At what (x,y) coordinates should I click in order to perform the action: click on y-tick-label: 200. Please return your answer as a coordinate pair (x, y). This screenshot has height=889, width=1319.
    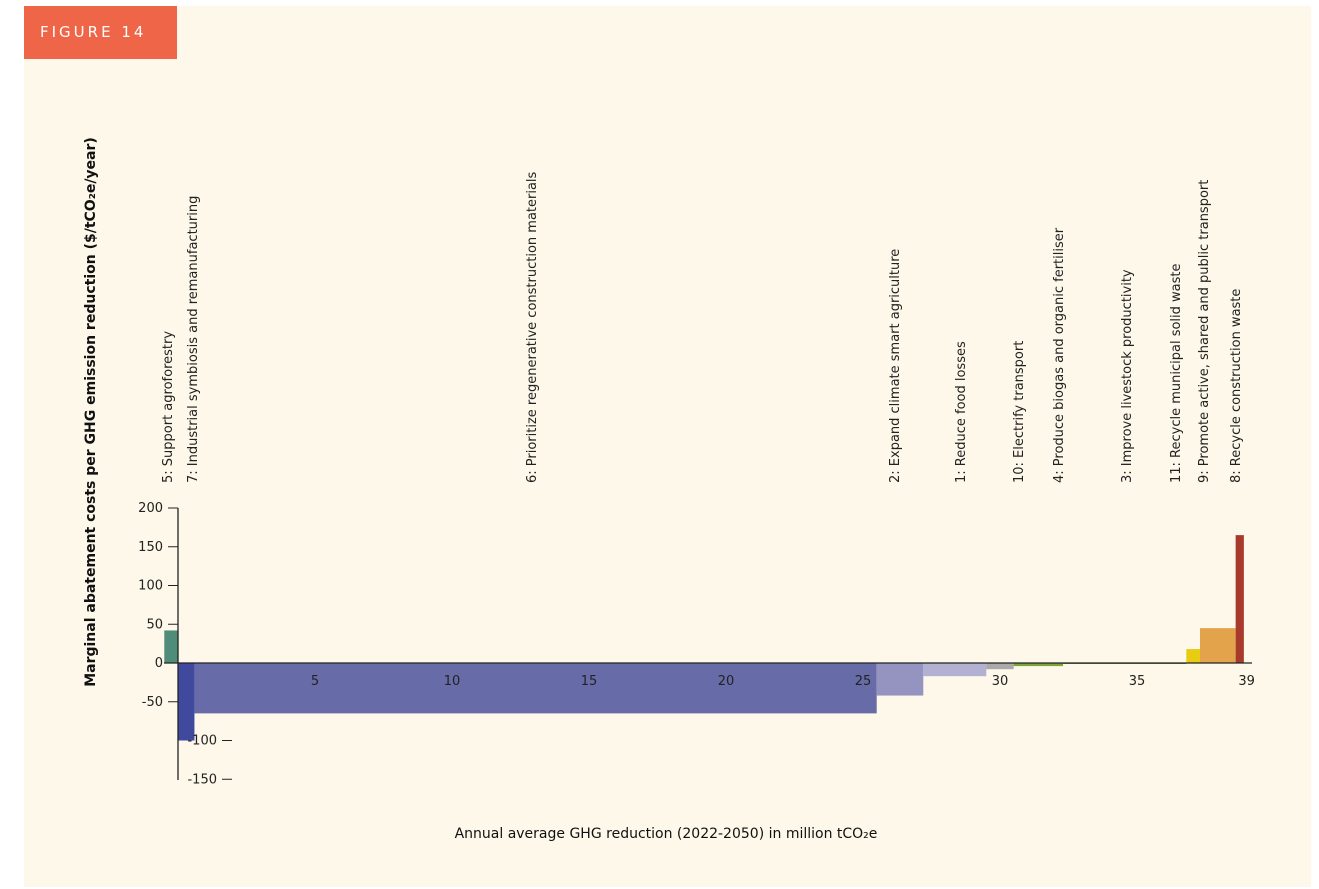
    Looking at the image, I should click on (150, 508).